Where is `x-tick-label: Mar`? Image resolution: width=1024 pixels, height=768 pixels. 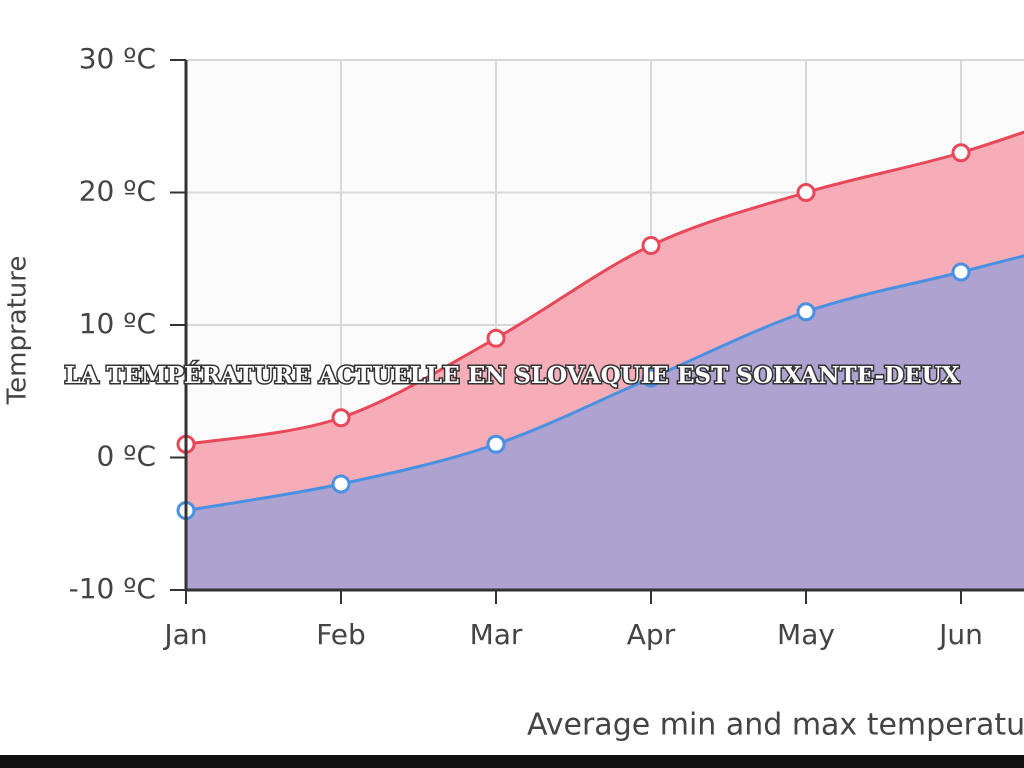
x-tick-label: Mar is located at coordinates (496, 634).